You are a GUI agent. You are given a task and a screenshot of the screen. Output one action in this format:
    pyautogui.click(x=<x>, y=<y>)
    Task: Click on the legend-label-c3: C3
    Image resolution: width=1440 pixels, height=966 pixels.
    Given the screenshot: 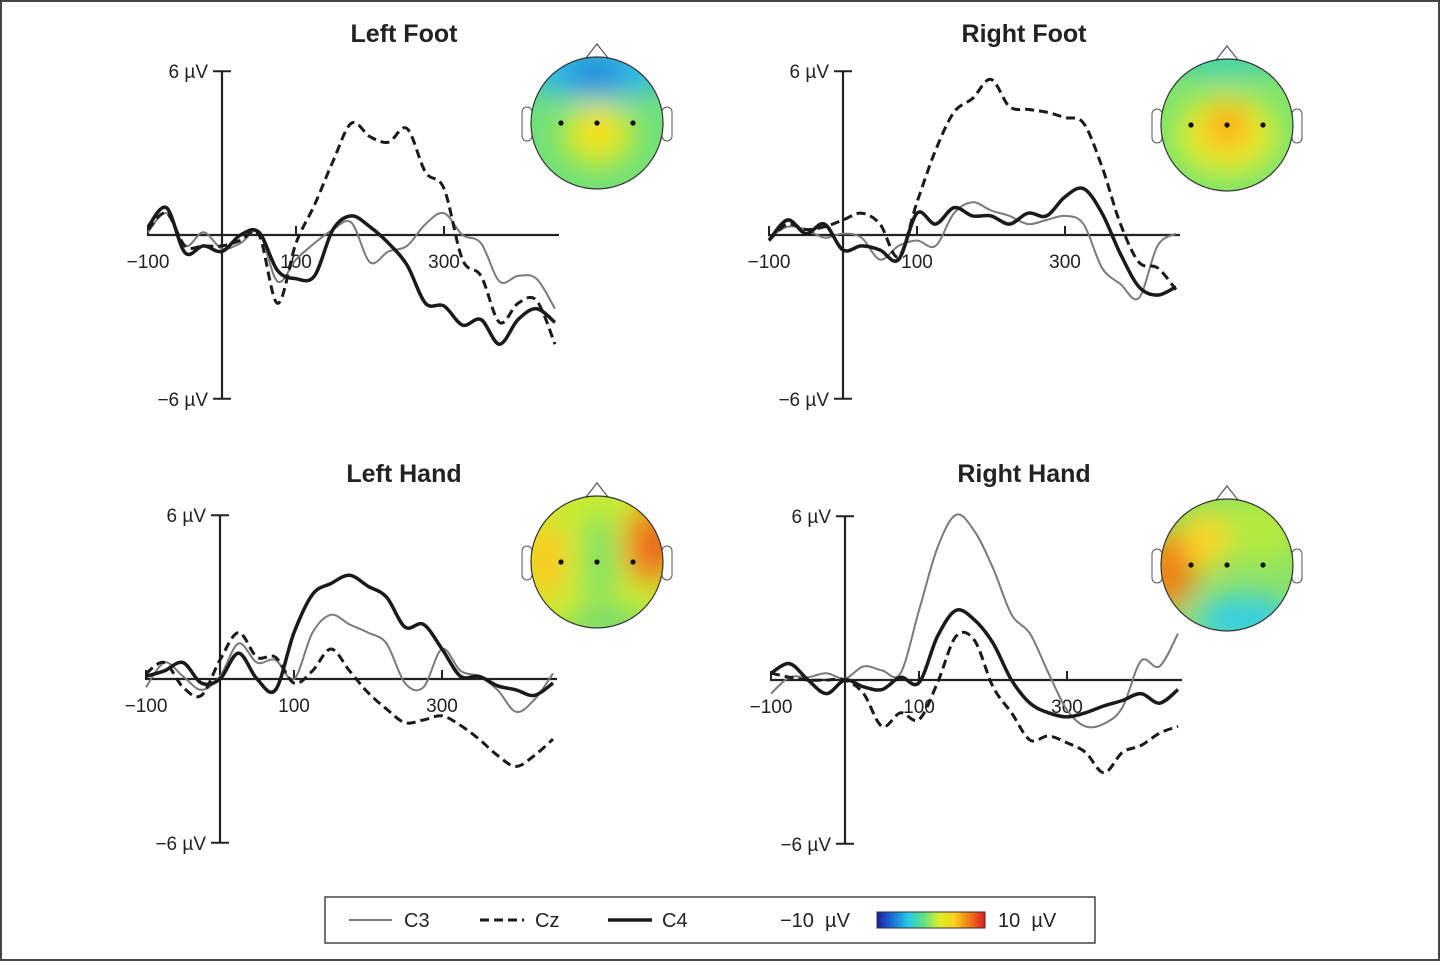 What is the action you would take?
    pyautogui.click(x=417, y=921)
    